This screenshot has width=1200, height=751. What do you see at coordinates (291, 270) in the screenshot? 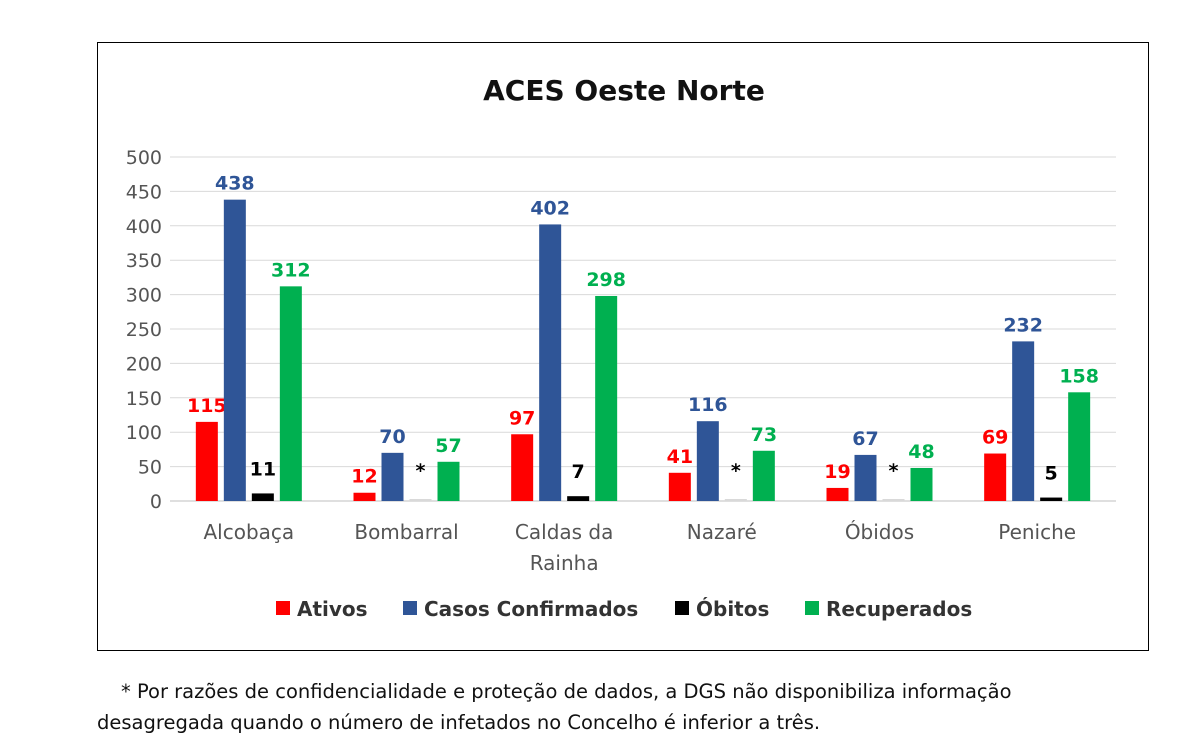
I see `data-label: 312` at bounding box center [291, 270].